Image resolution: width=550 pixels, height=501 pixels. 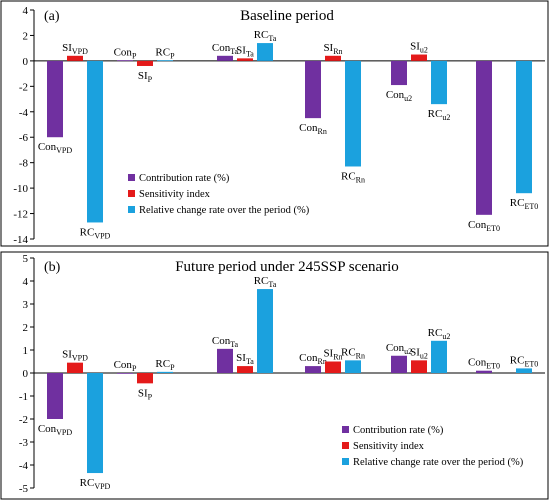 What do you see at coordinates (360, 179) in the screenshot?
I see `bar-label-relative_change-rn-sub: Rn` at bounding box center [360, 179].